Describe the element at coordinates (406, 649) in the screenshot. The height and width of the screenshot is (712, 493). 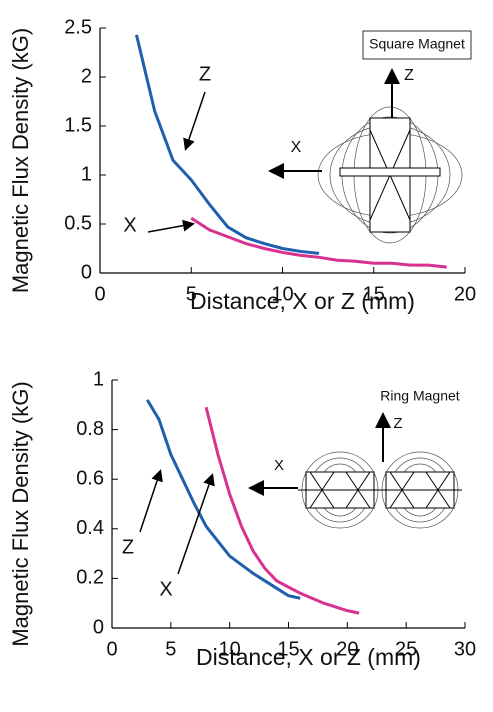
I see `x-tick-label: 25` at that location.